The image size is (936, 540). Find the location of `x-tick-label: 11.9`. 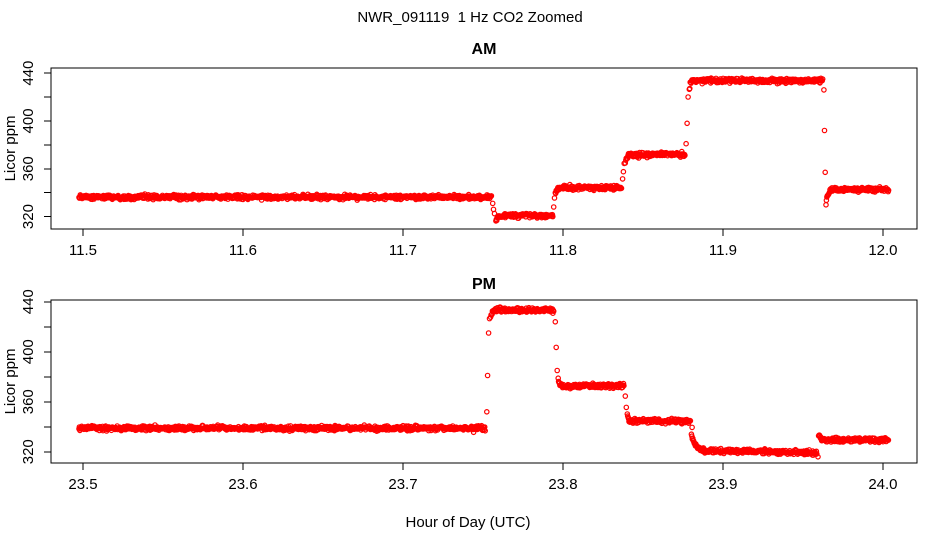

x-tick-label: 11.9 is located at coordinates (723, 250).